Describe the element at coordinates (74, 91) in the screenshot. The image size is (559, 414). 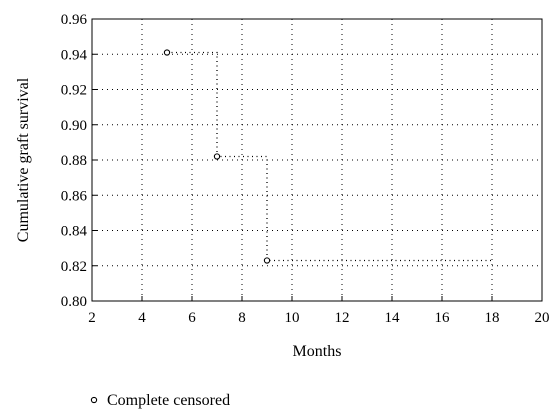
I see `y-tick-label: 0.92` at that location.